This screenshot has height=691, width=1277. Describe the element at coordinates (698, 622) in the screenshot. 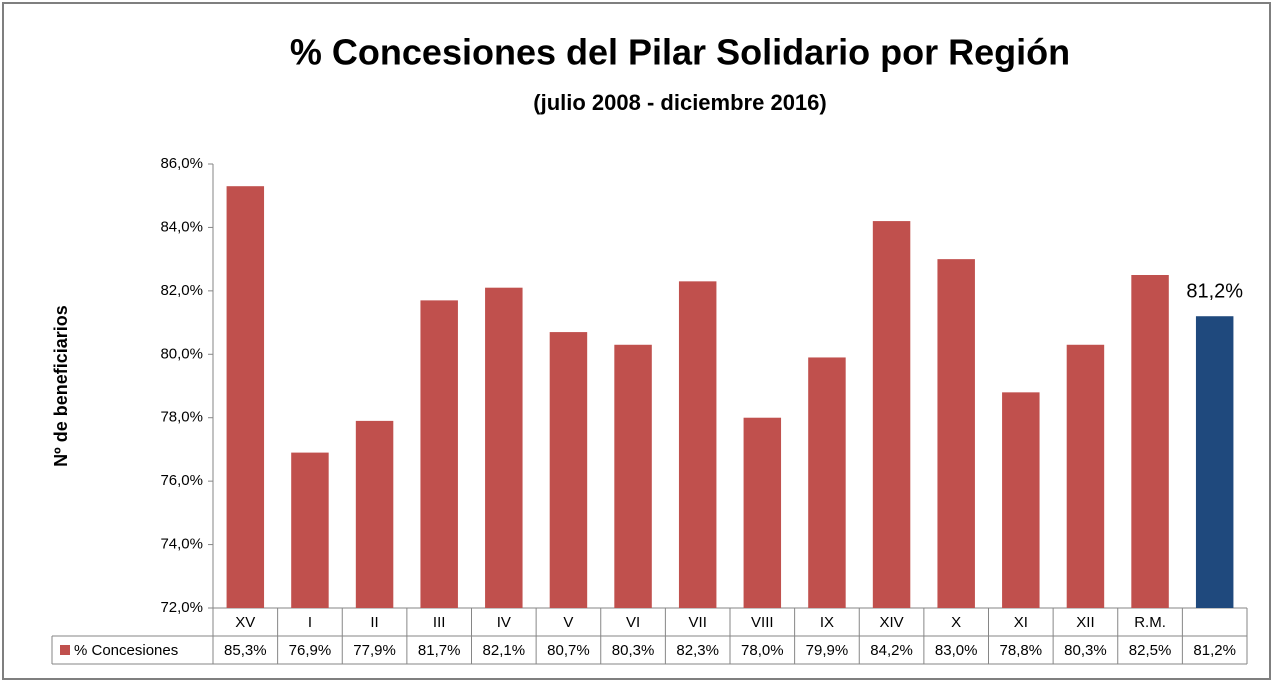

I see `x-tick-label: VII` at that location.